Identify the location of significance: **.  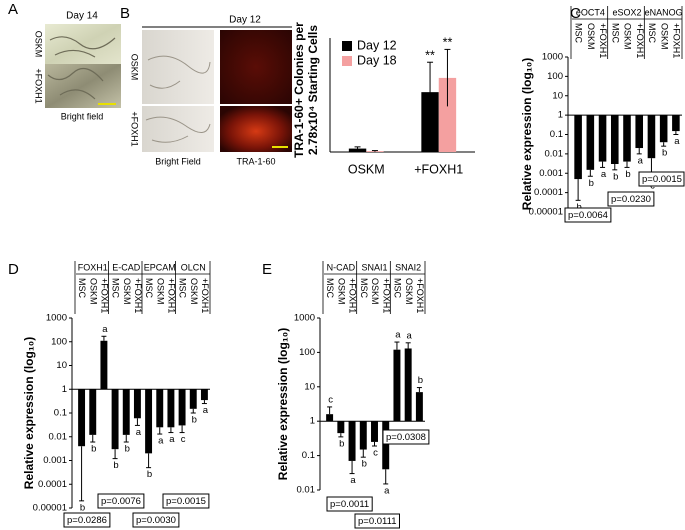
(448, 43).